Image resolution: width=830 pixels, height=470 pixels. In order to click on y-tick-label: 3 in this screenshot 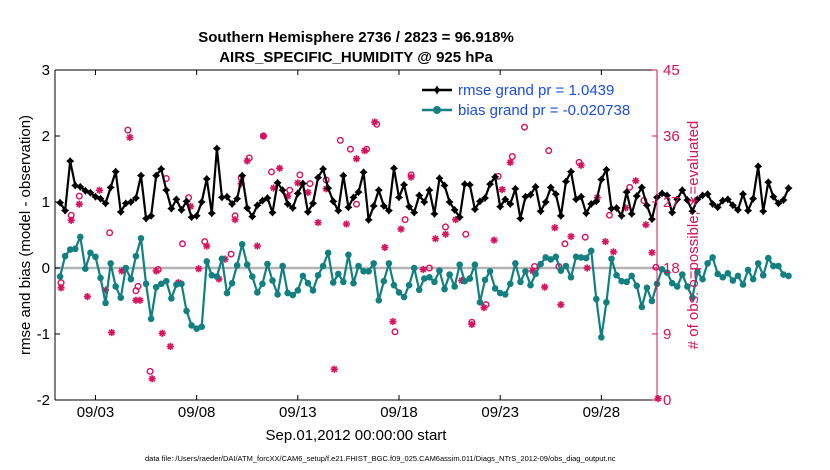, I will do `click(46, 70)`.